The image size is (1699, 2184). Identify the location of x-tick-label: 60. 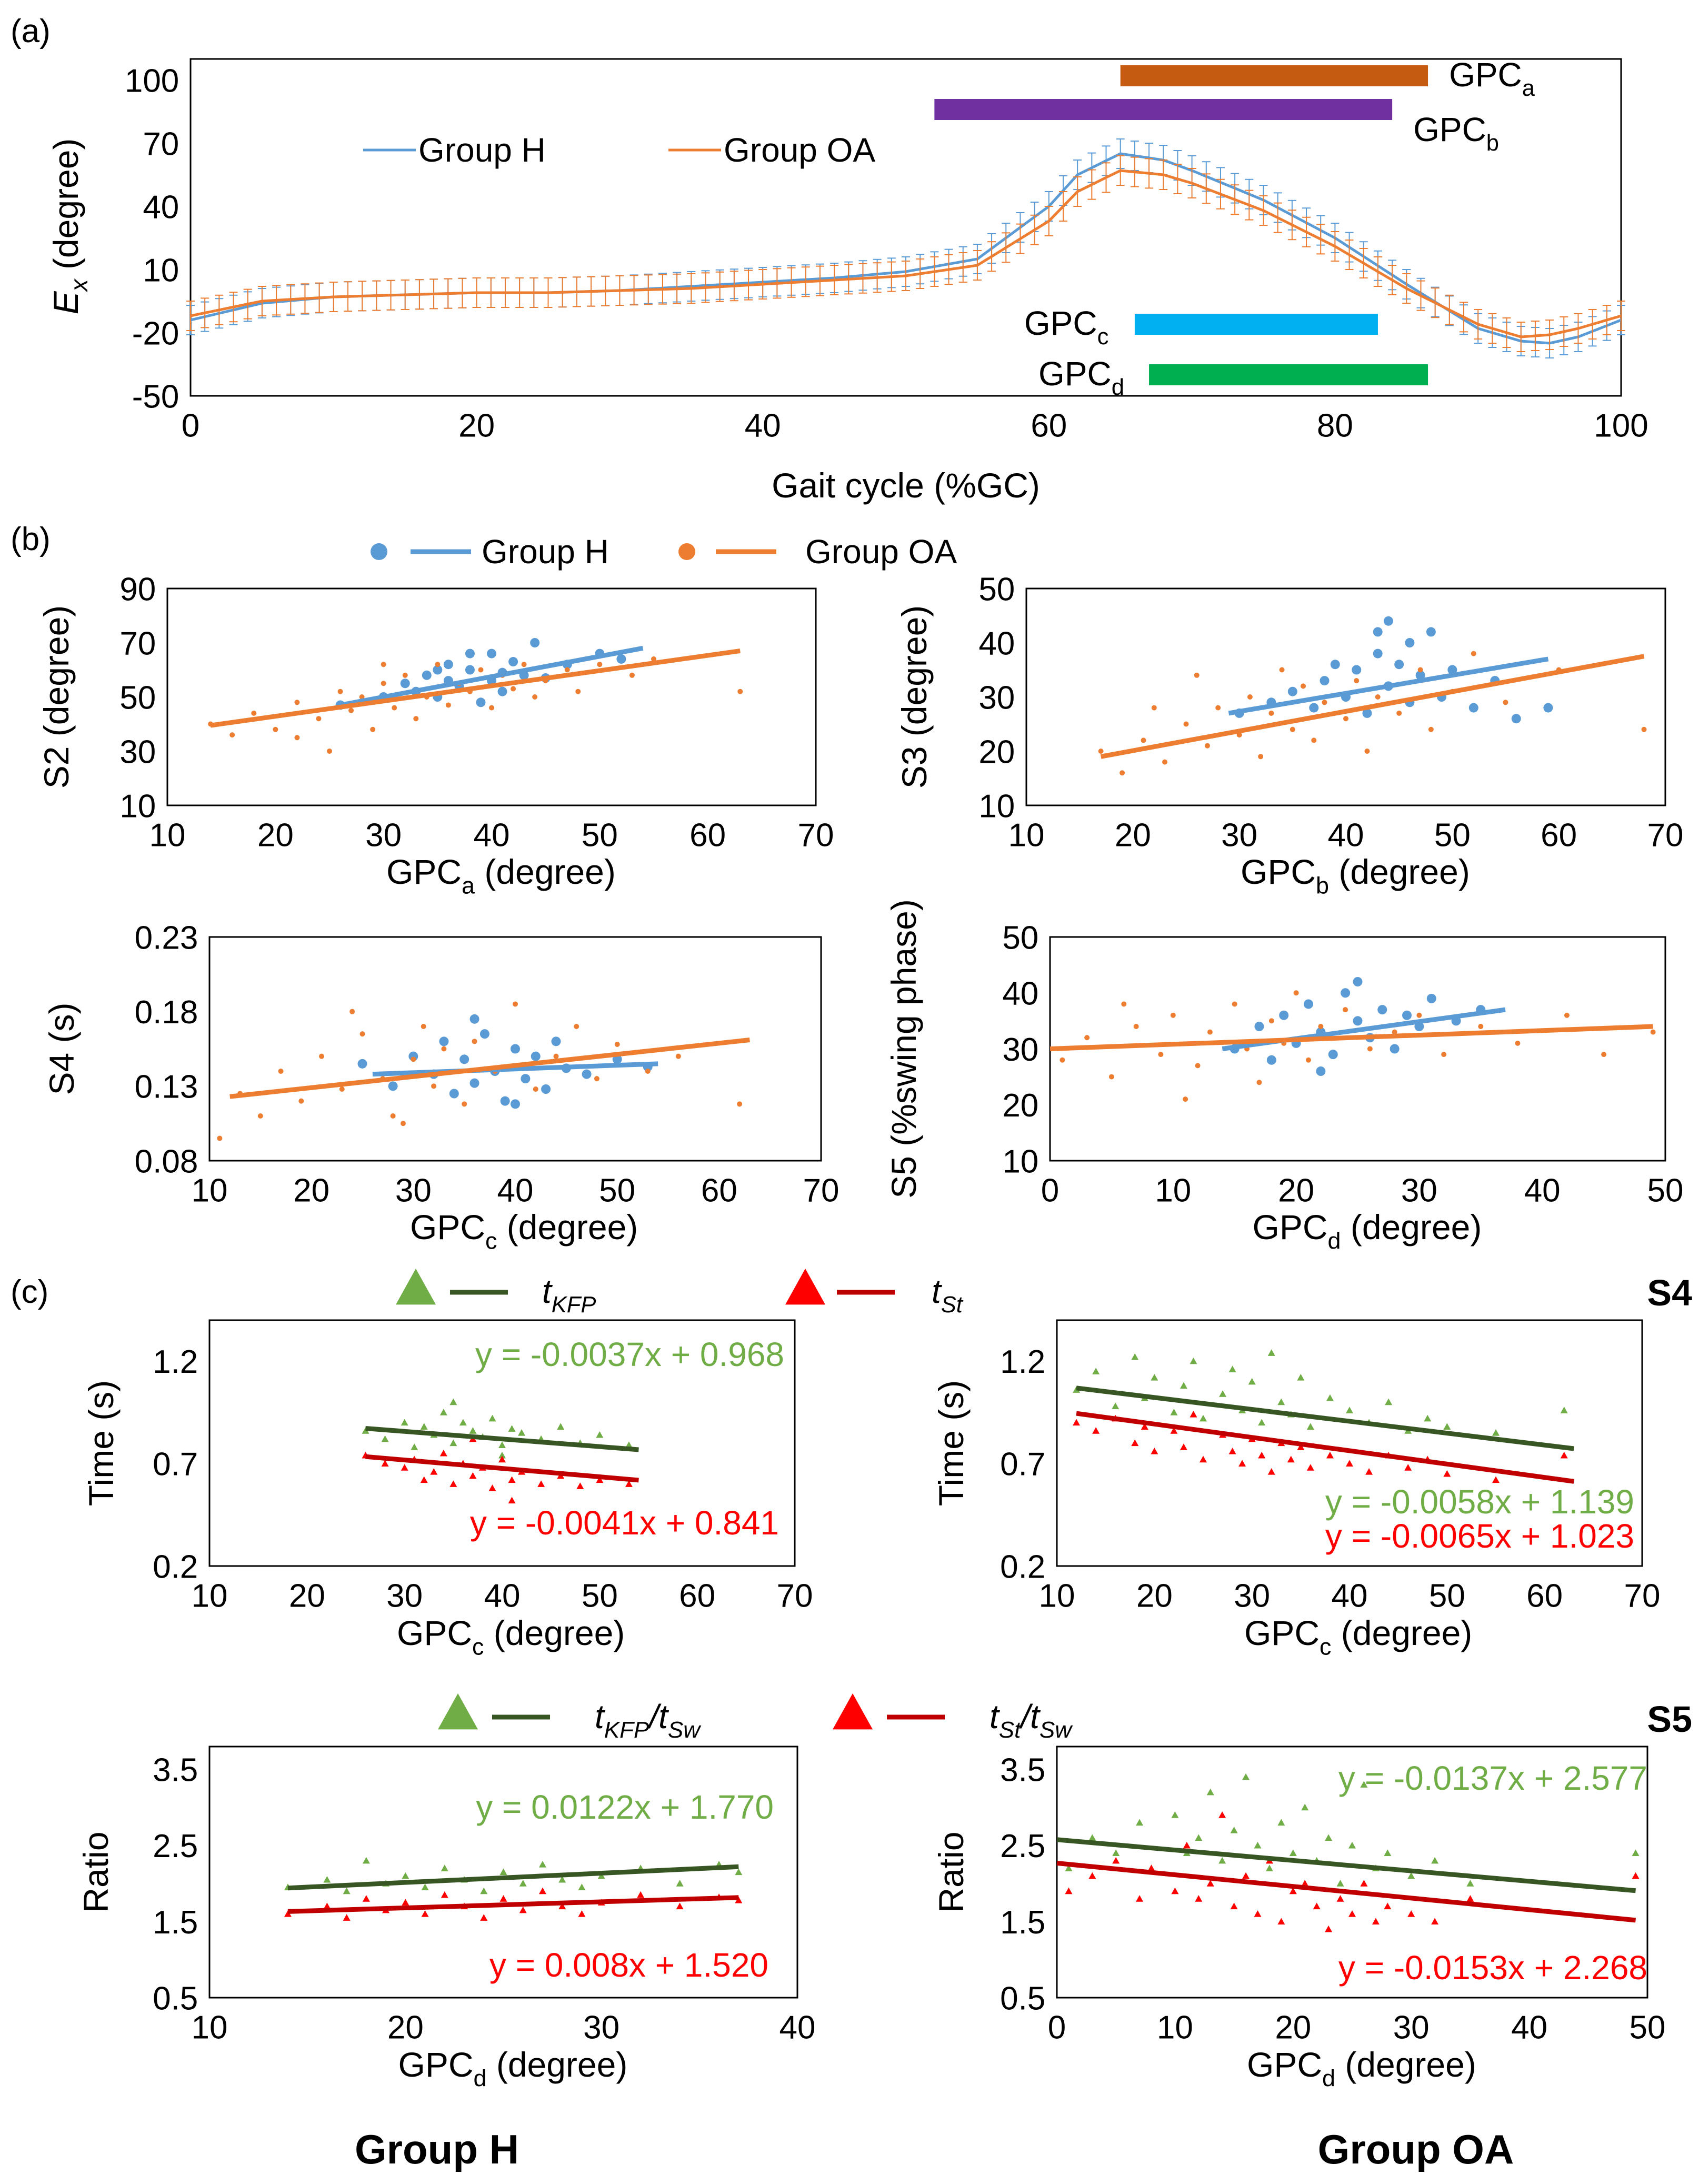
(1559, 836).